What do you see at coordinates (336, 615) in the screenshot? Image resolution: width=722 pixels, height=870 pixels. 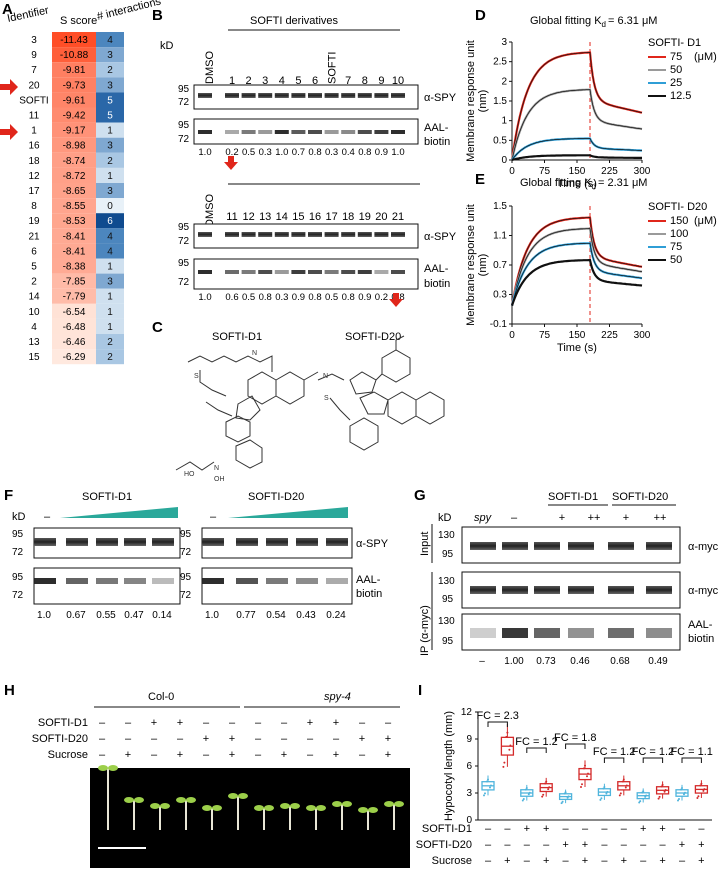 I see `quant-value: 0.24` at bounding box center [336, 615].